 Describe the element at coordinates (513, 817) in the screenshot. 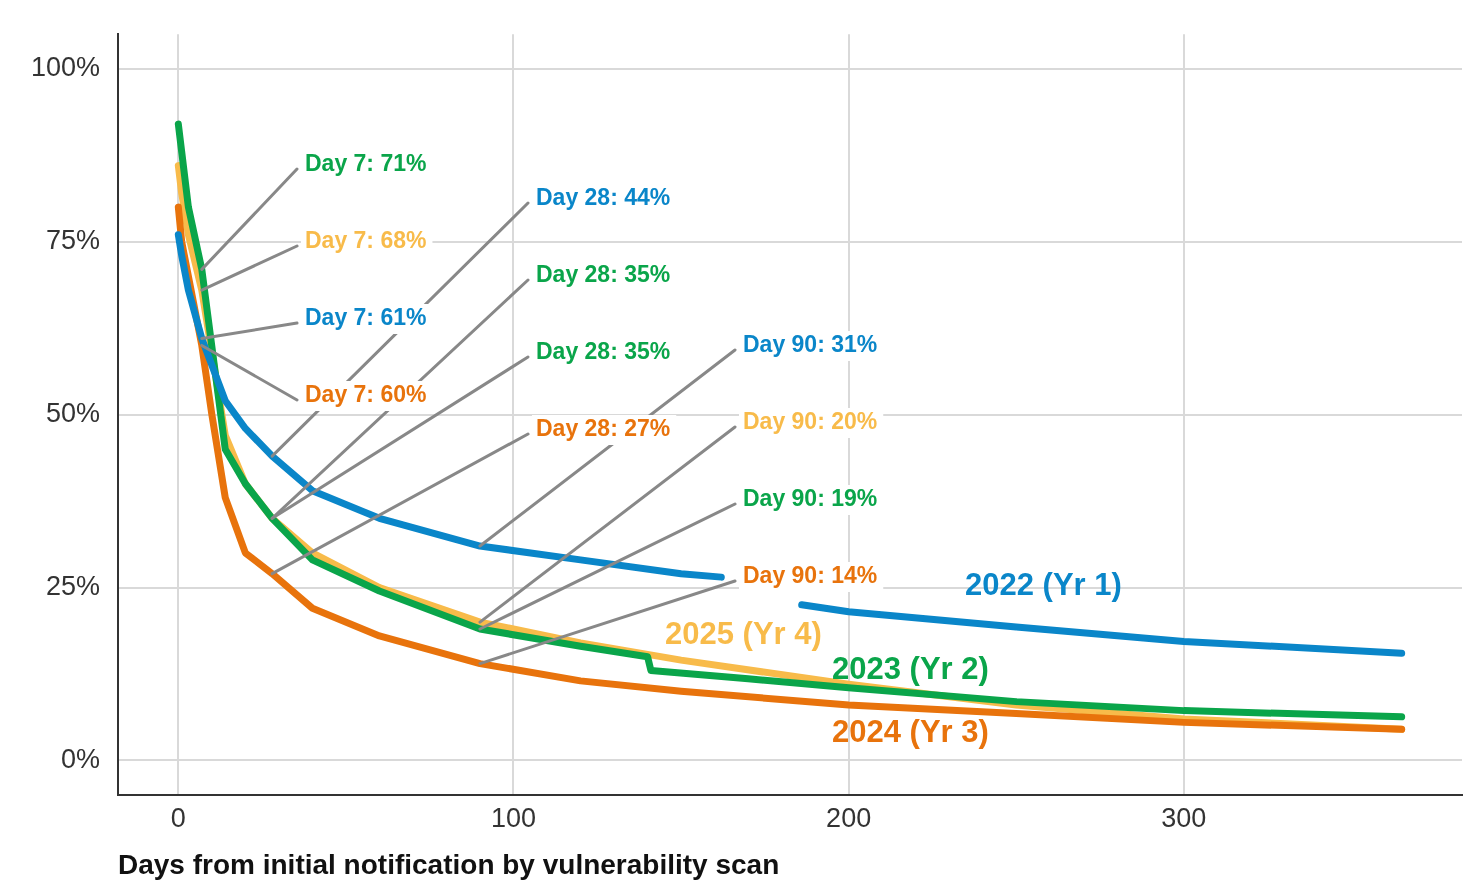

I see `x-tick-label: 100` at that location.